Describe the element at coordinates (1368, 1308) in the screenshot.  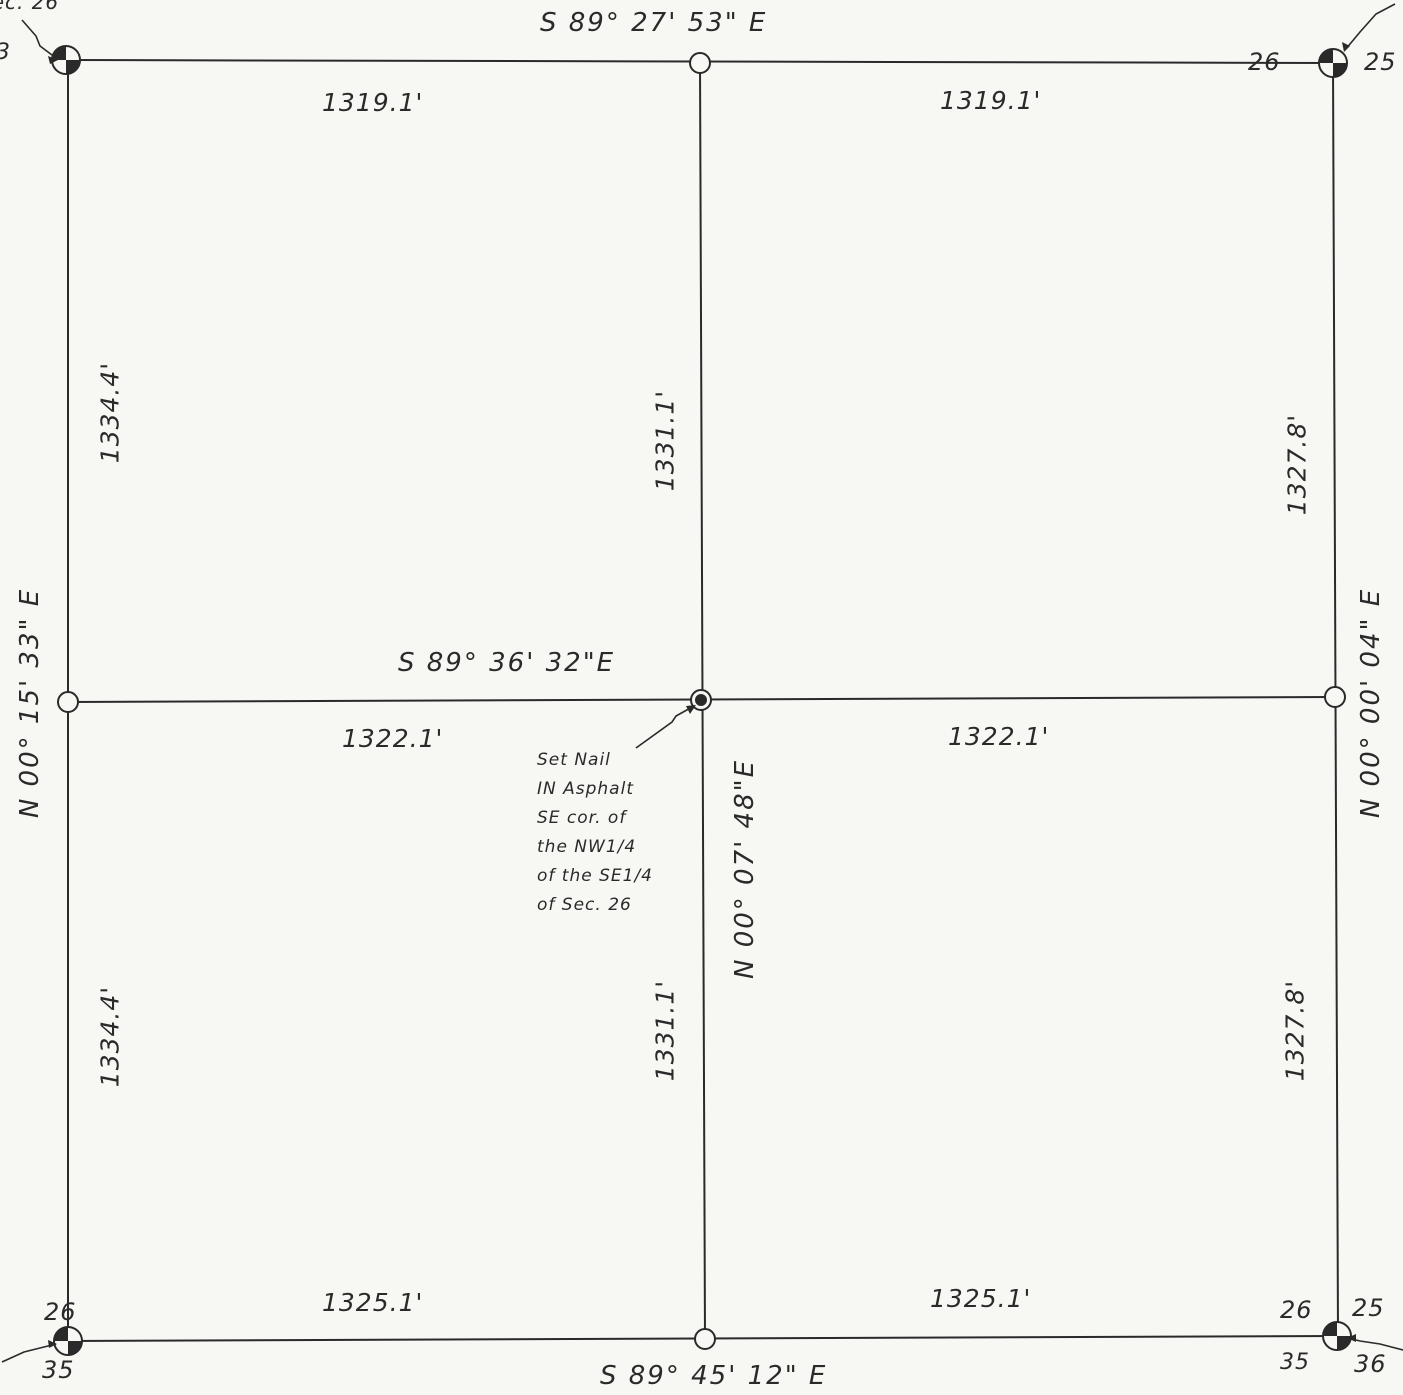
I see `section-label-bottom-right-tr: 25` at that location.